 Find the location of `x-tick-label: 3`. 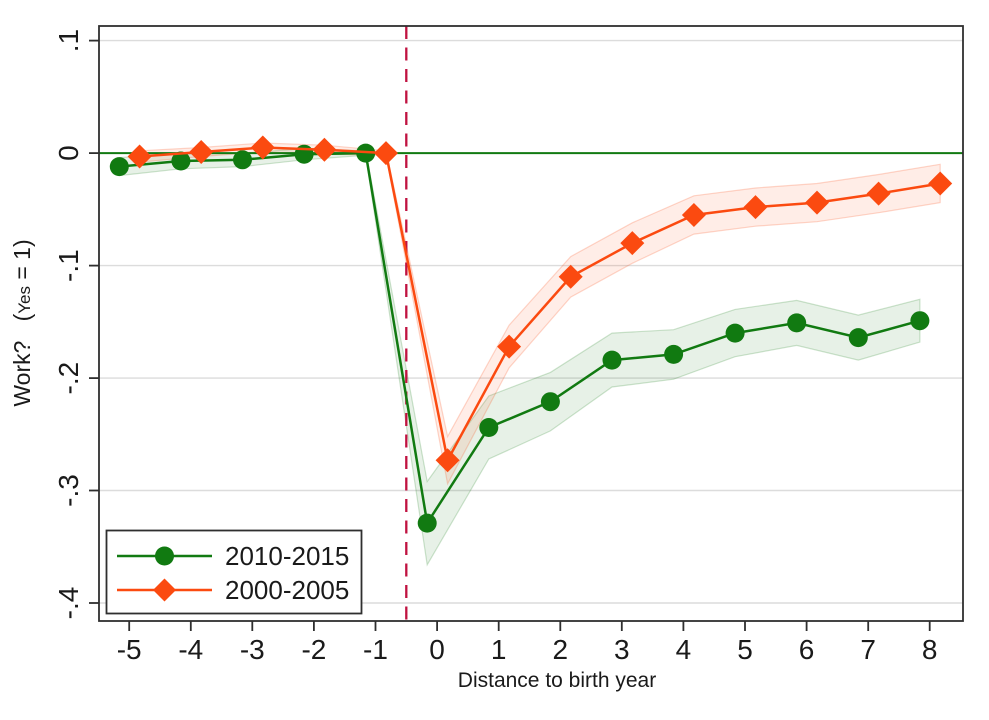

x-tick-label: 3 is located at coordinates (622, 649).